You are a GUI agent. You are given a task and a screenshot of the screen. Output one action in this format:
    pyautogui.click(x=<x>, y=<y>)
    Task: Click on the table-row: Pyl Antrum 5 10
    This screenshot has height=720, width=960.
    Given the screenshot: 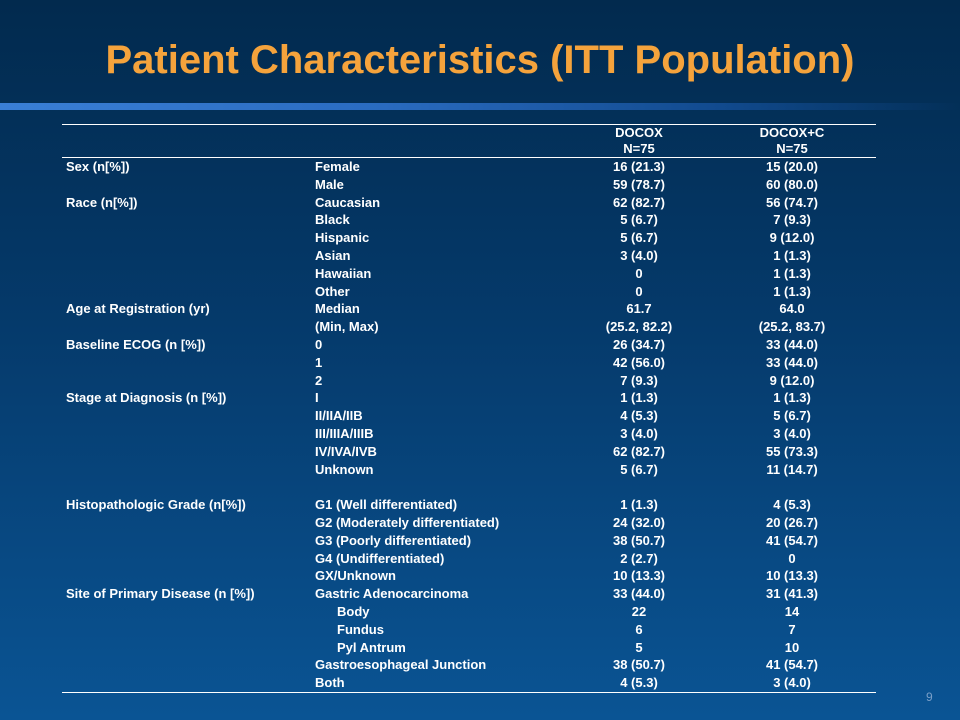 What is the action you would take?
    pyautogui.click(x=469, y=648)
    